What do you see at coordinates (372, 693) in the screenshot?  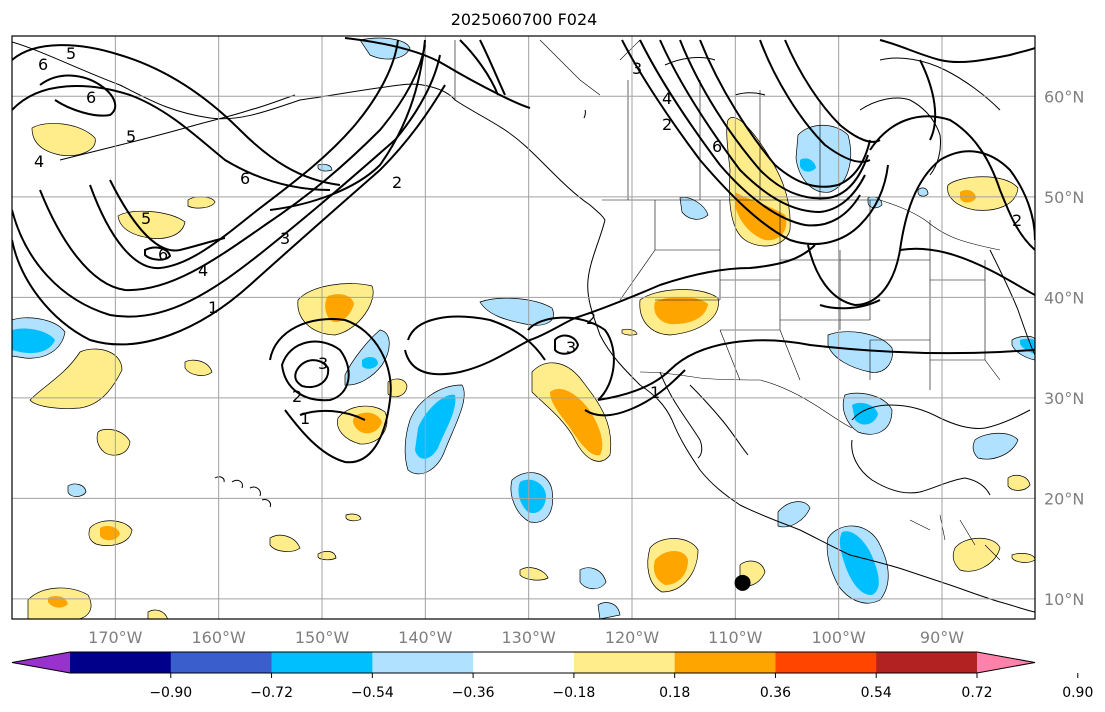 I see `colorbar-tick-label: −0.54` at bounding box center [372, 693].